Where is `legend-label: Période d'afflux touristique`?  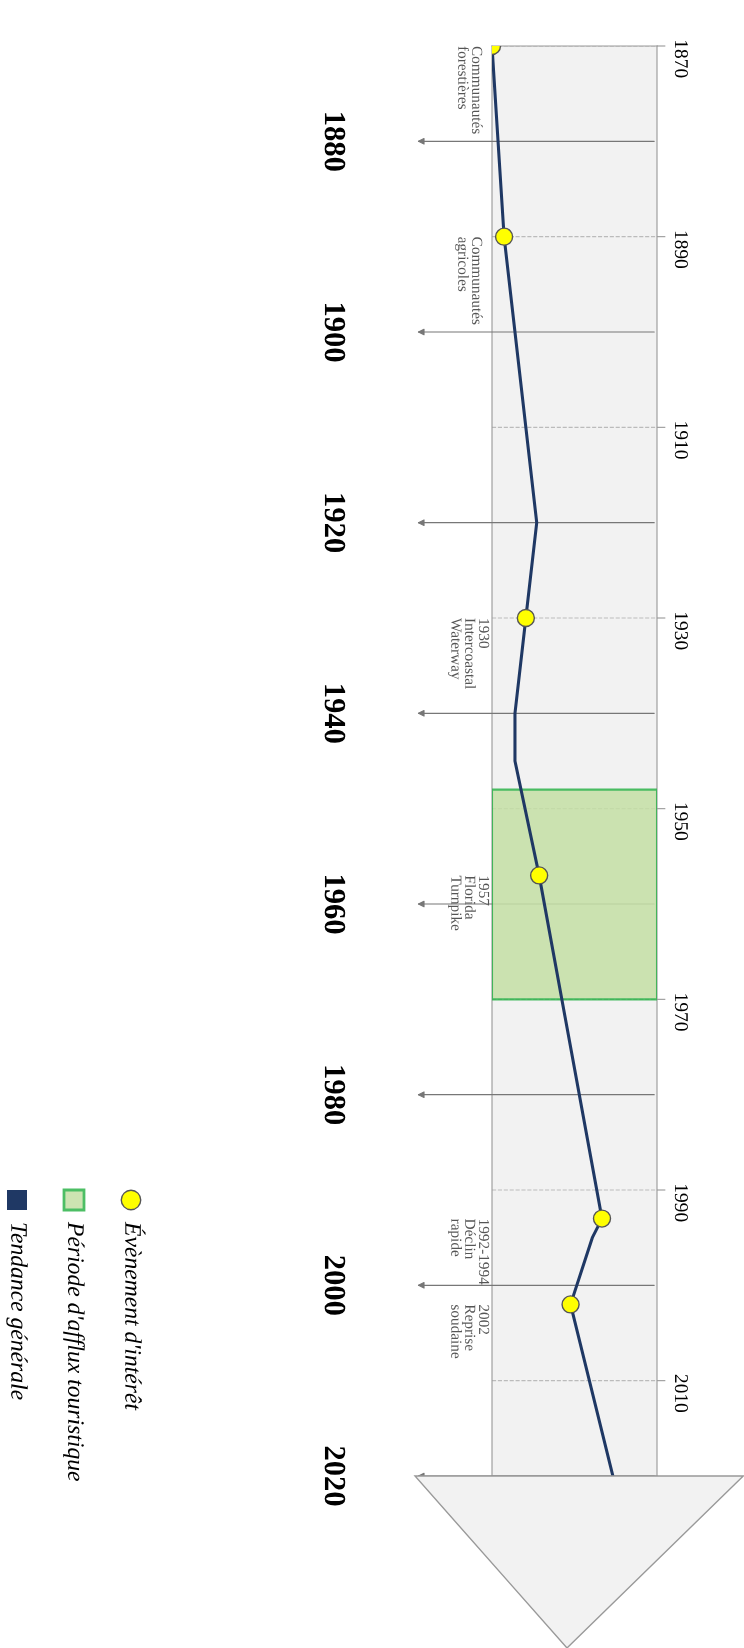
legend-label: Période d'afflux touristique is located at coordinates (74, 1351).